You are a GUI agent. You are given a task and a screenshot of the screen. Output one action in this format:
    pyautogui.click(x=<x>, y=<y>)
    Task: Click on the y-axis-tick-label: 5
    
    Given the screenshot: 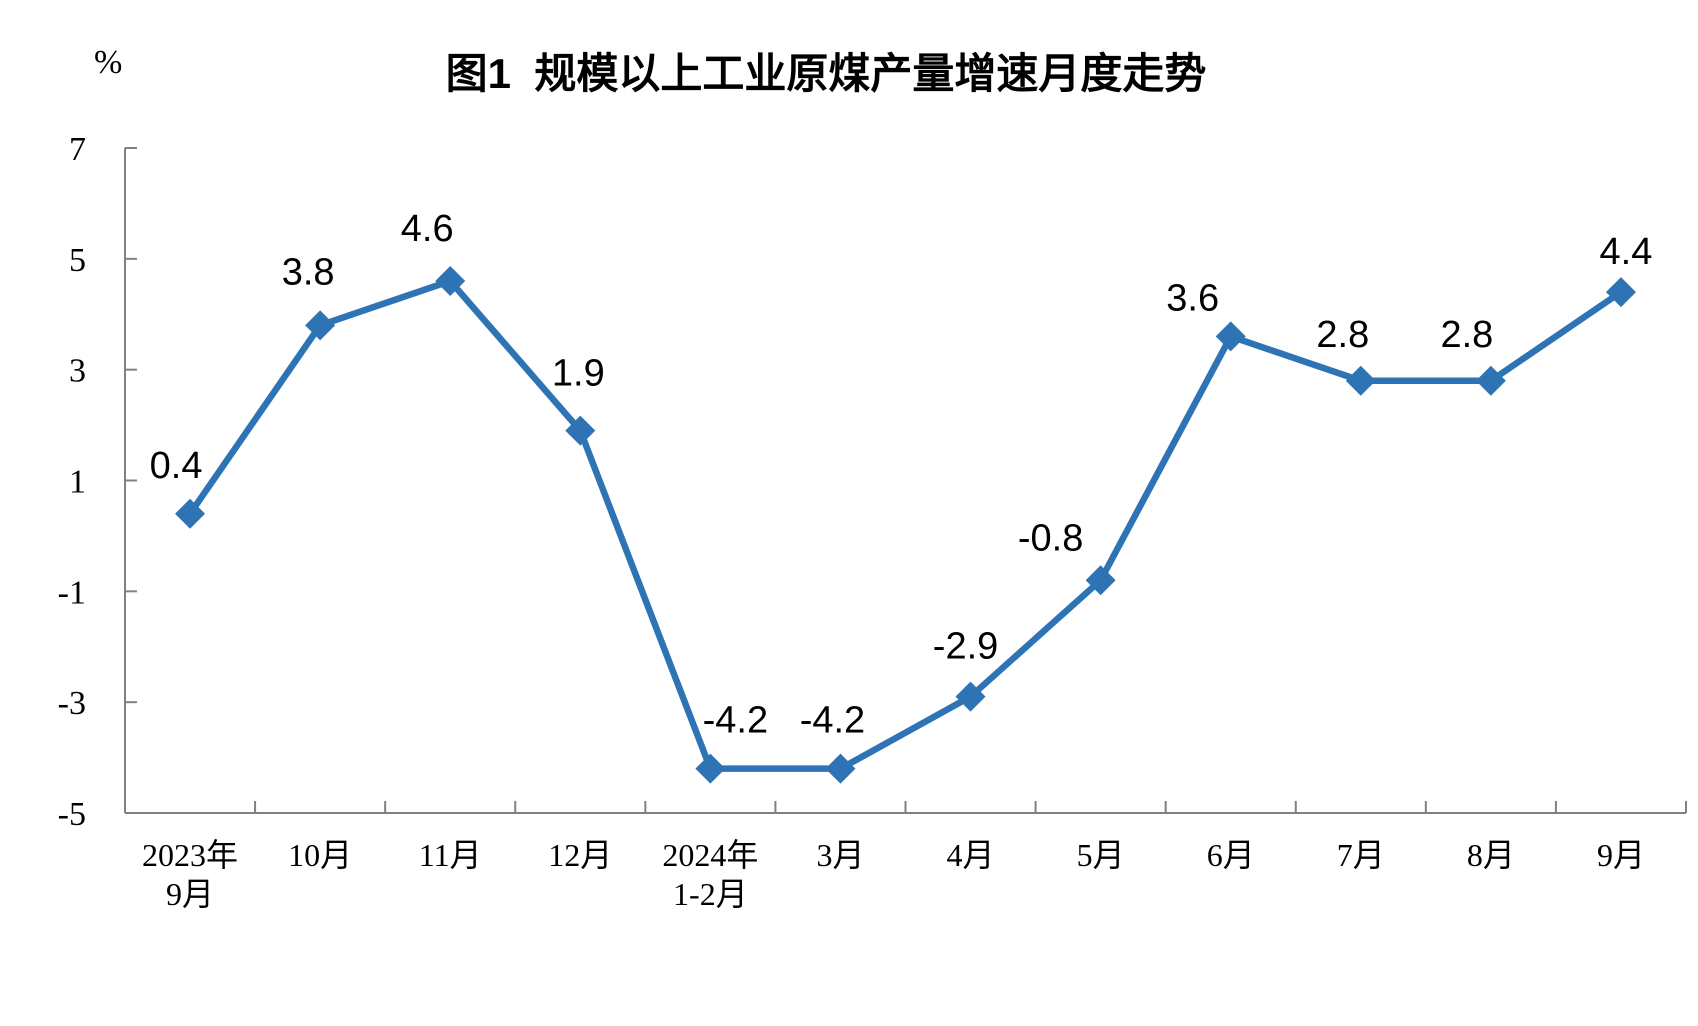 What is the action you would take?
    pyautogui.click(x=77, y=260)
    